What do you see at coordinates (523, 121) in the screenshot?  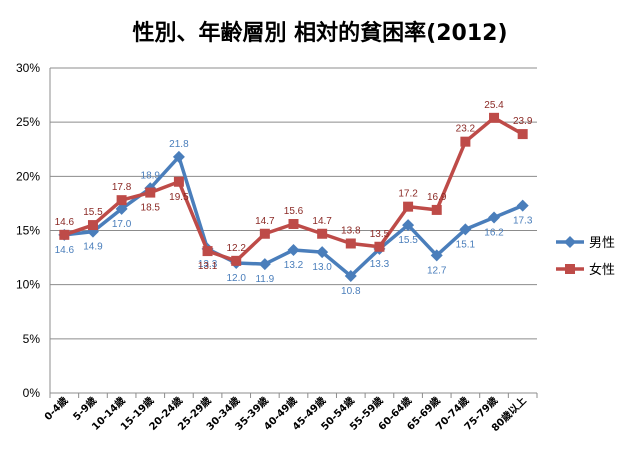 I see `data-label-female: 23.9` at bounding box center [523, 121].